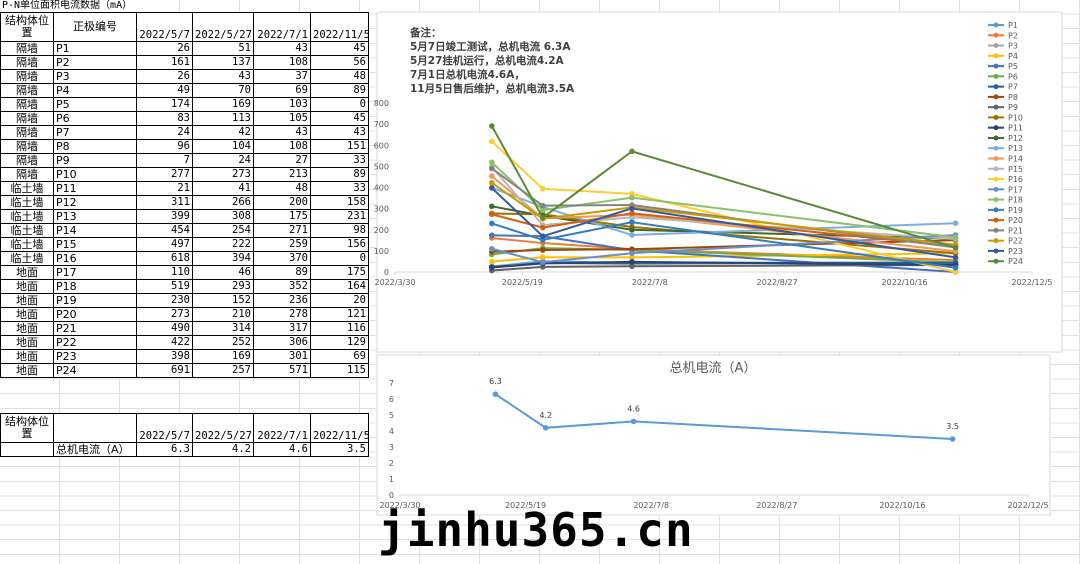 The height and width of the screenshot is (564, 1080). I want to click on y-tick-label: 0, so click(391, 495).